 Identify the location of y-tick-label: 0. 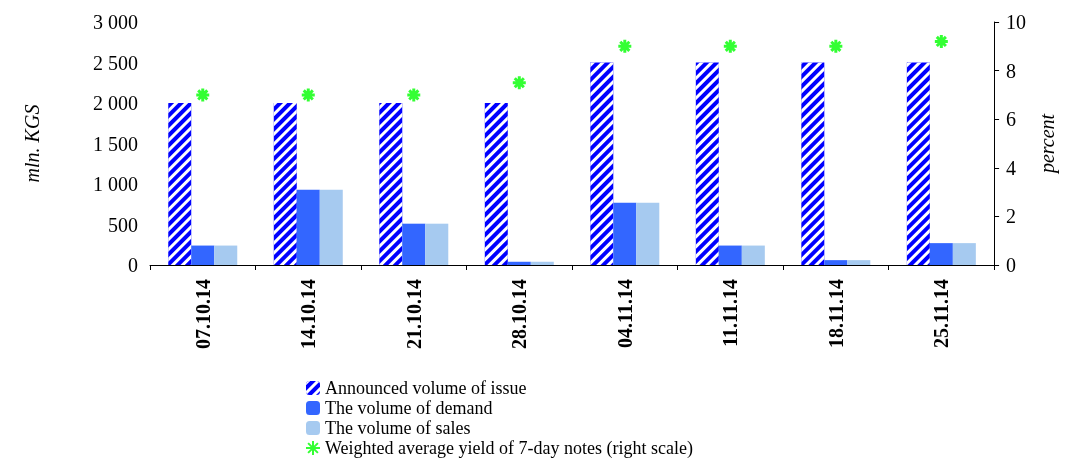
(133, 265).